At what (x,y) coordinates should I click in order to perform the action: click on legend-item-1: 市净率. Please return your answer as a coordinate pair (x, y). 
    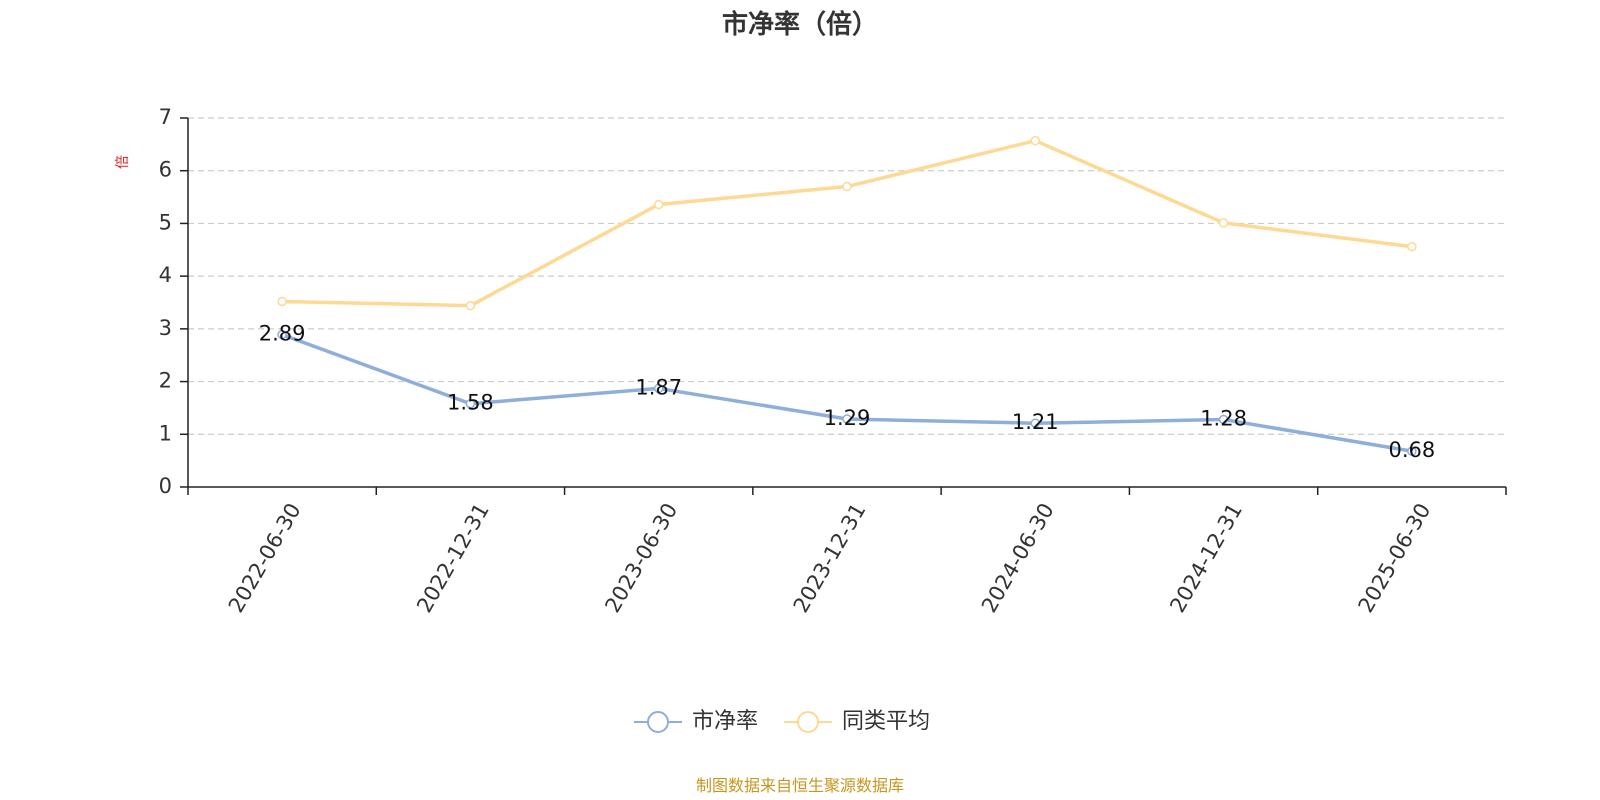
    Looking at the image, I should click on (696, 721).